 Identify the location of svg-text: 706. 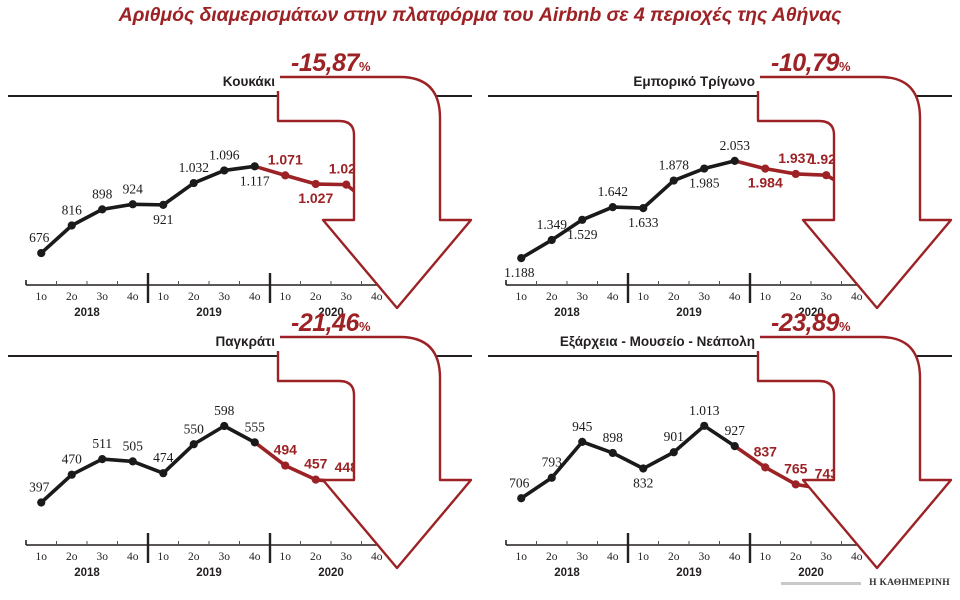
(519, 482).